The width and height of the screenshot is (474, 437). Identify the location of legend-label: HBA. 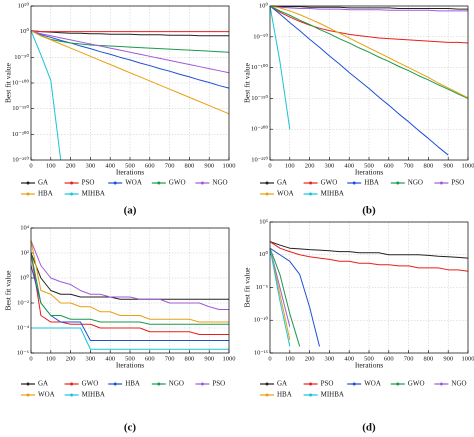
(45, 194).